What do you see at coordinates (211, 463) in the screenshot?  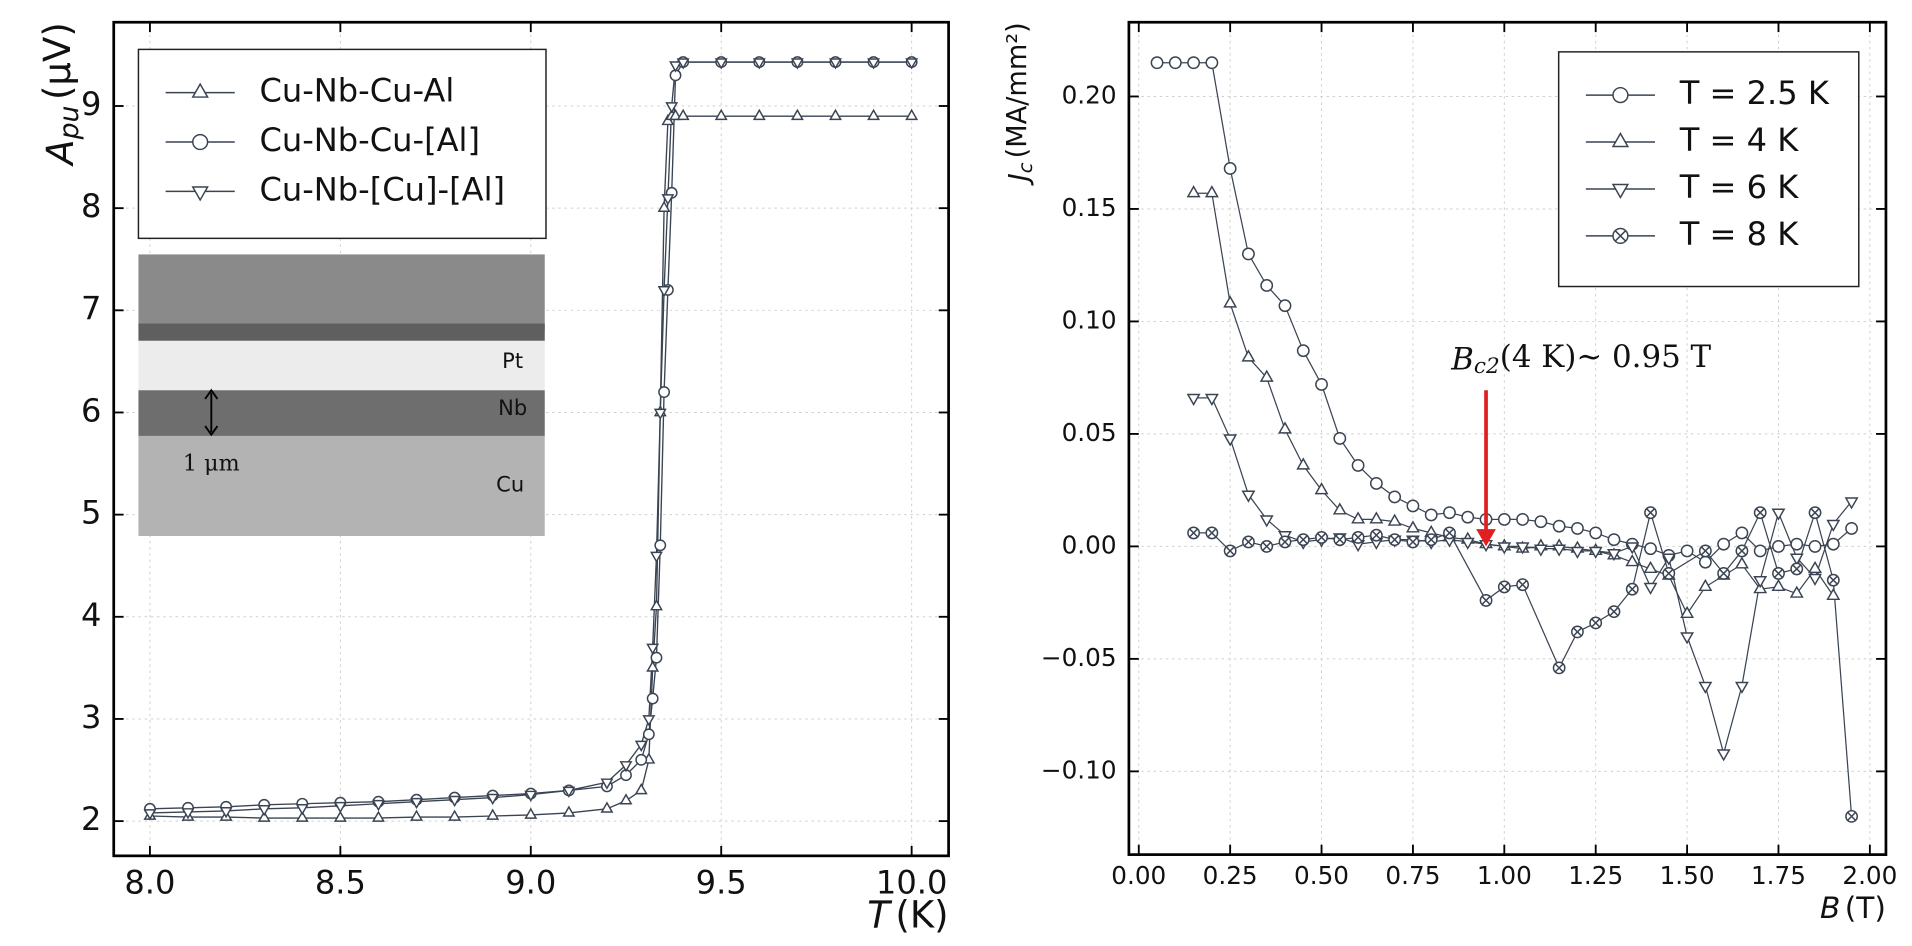 I see `inset-label: 1 μm` at bounding box center [211, 463].